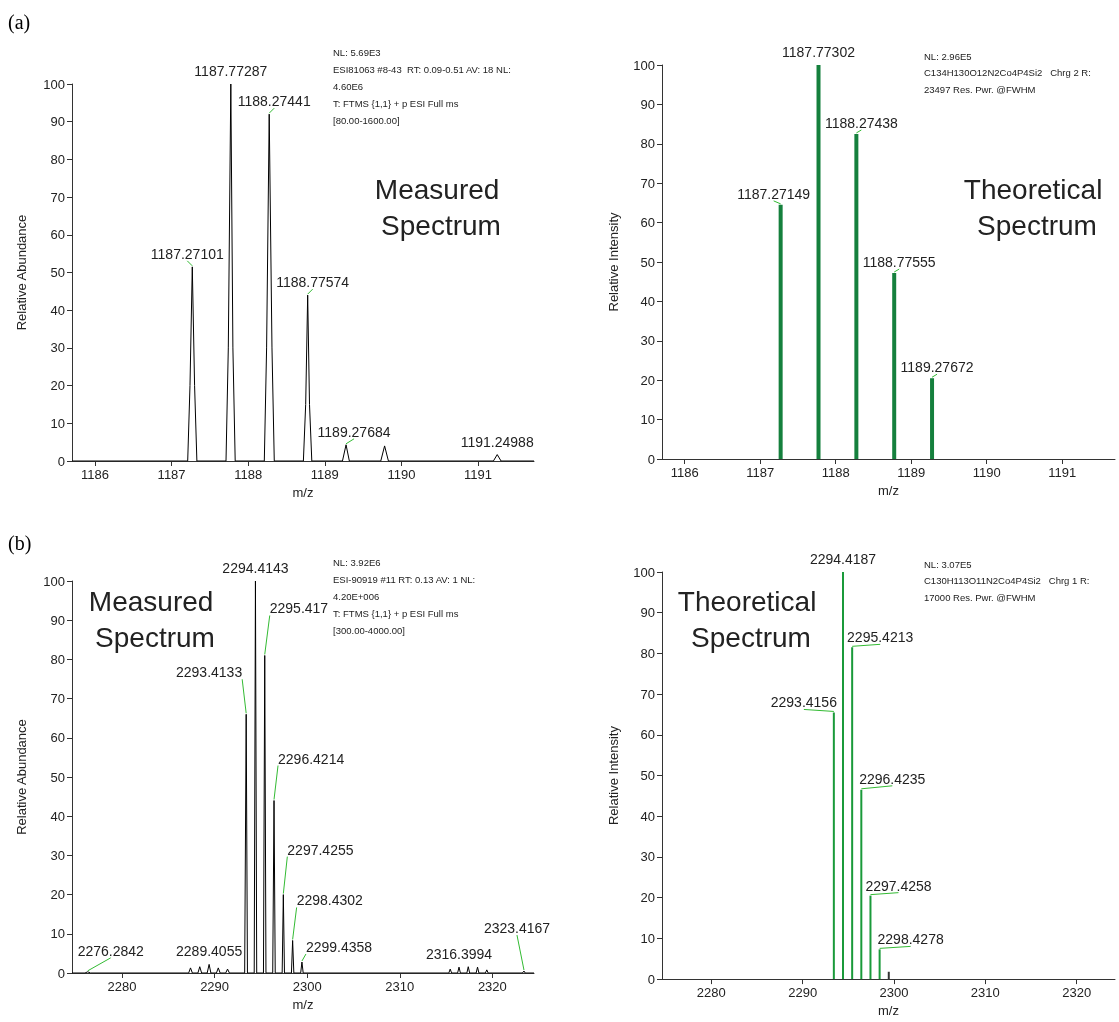 The image size is (1119, 1022). Describe the element at coordinates (348, 86) in the screenshot. I see `annotation: 4.60E6` at that location.